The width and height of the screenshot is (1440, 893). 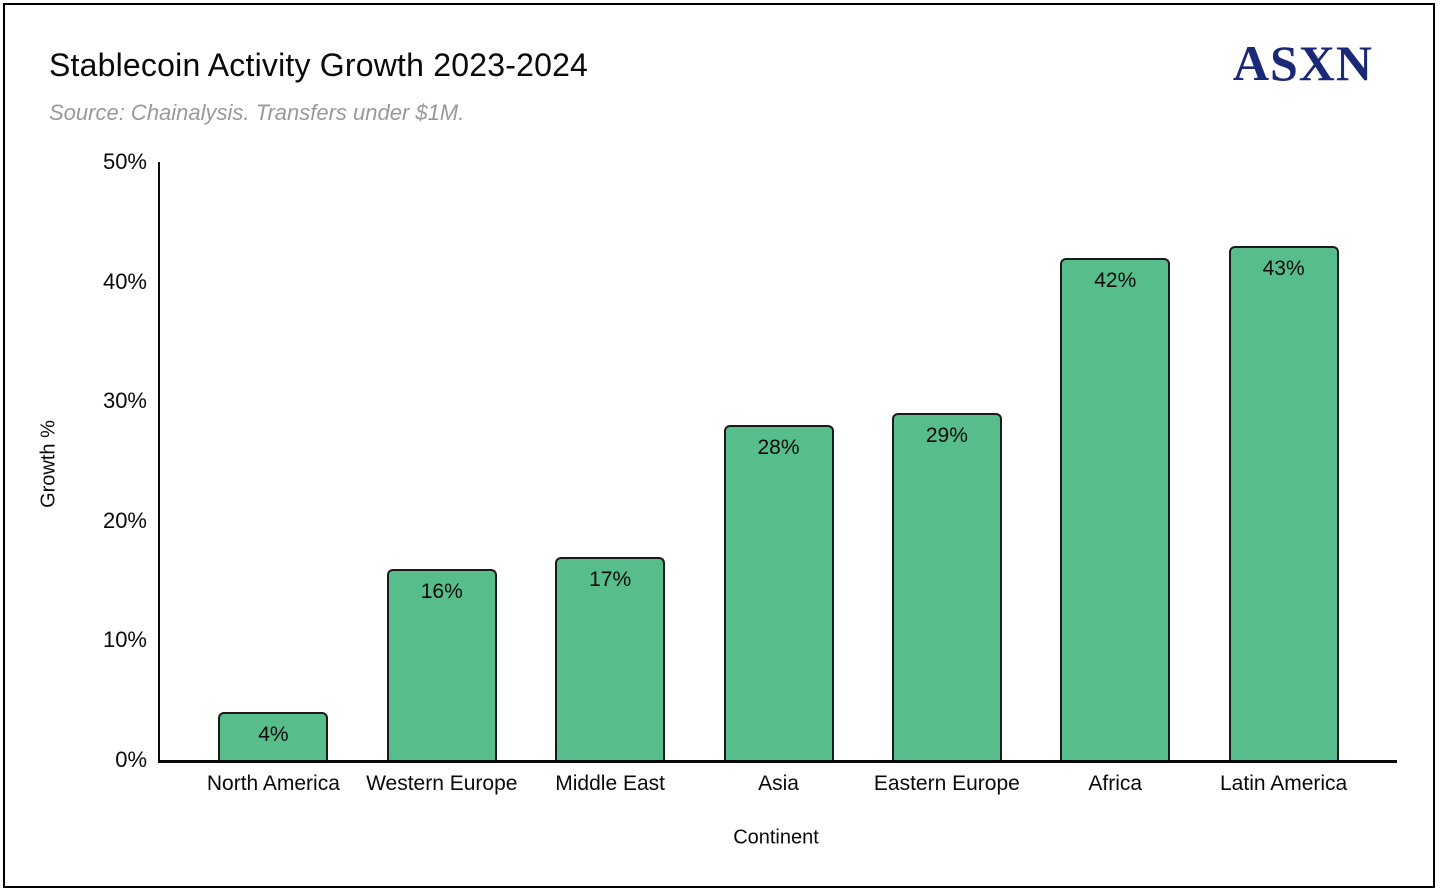 I want to click on y-tick-label: 10%, so click(x=124, y=640).